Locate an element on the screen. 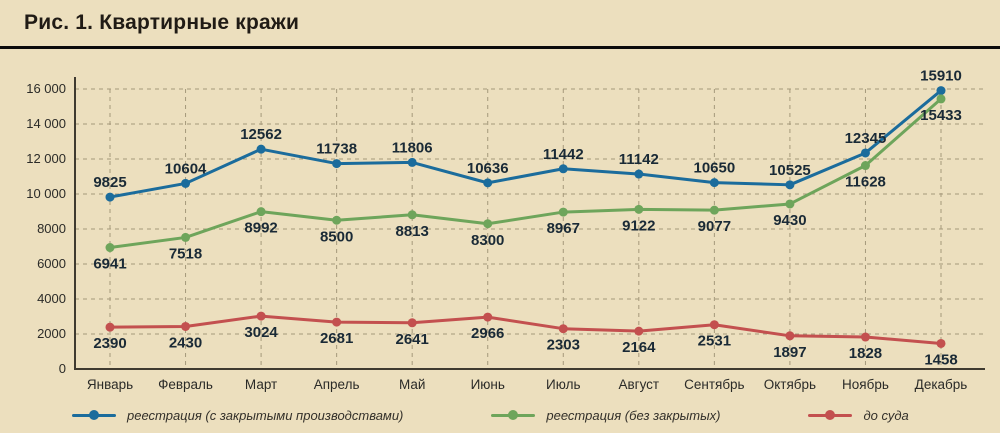 The width and height of the screenshot is (1000, 433). svg-text: 12345 is located at coordinates (866, 138).